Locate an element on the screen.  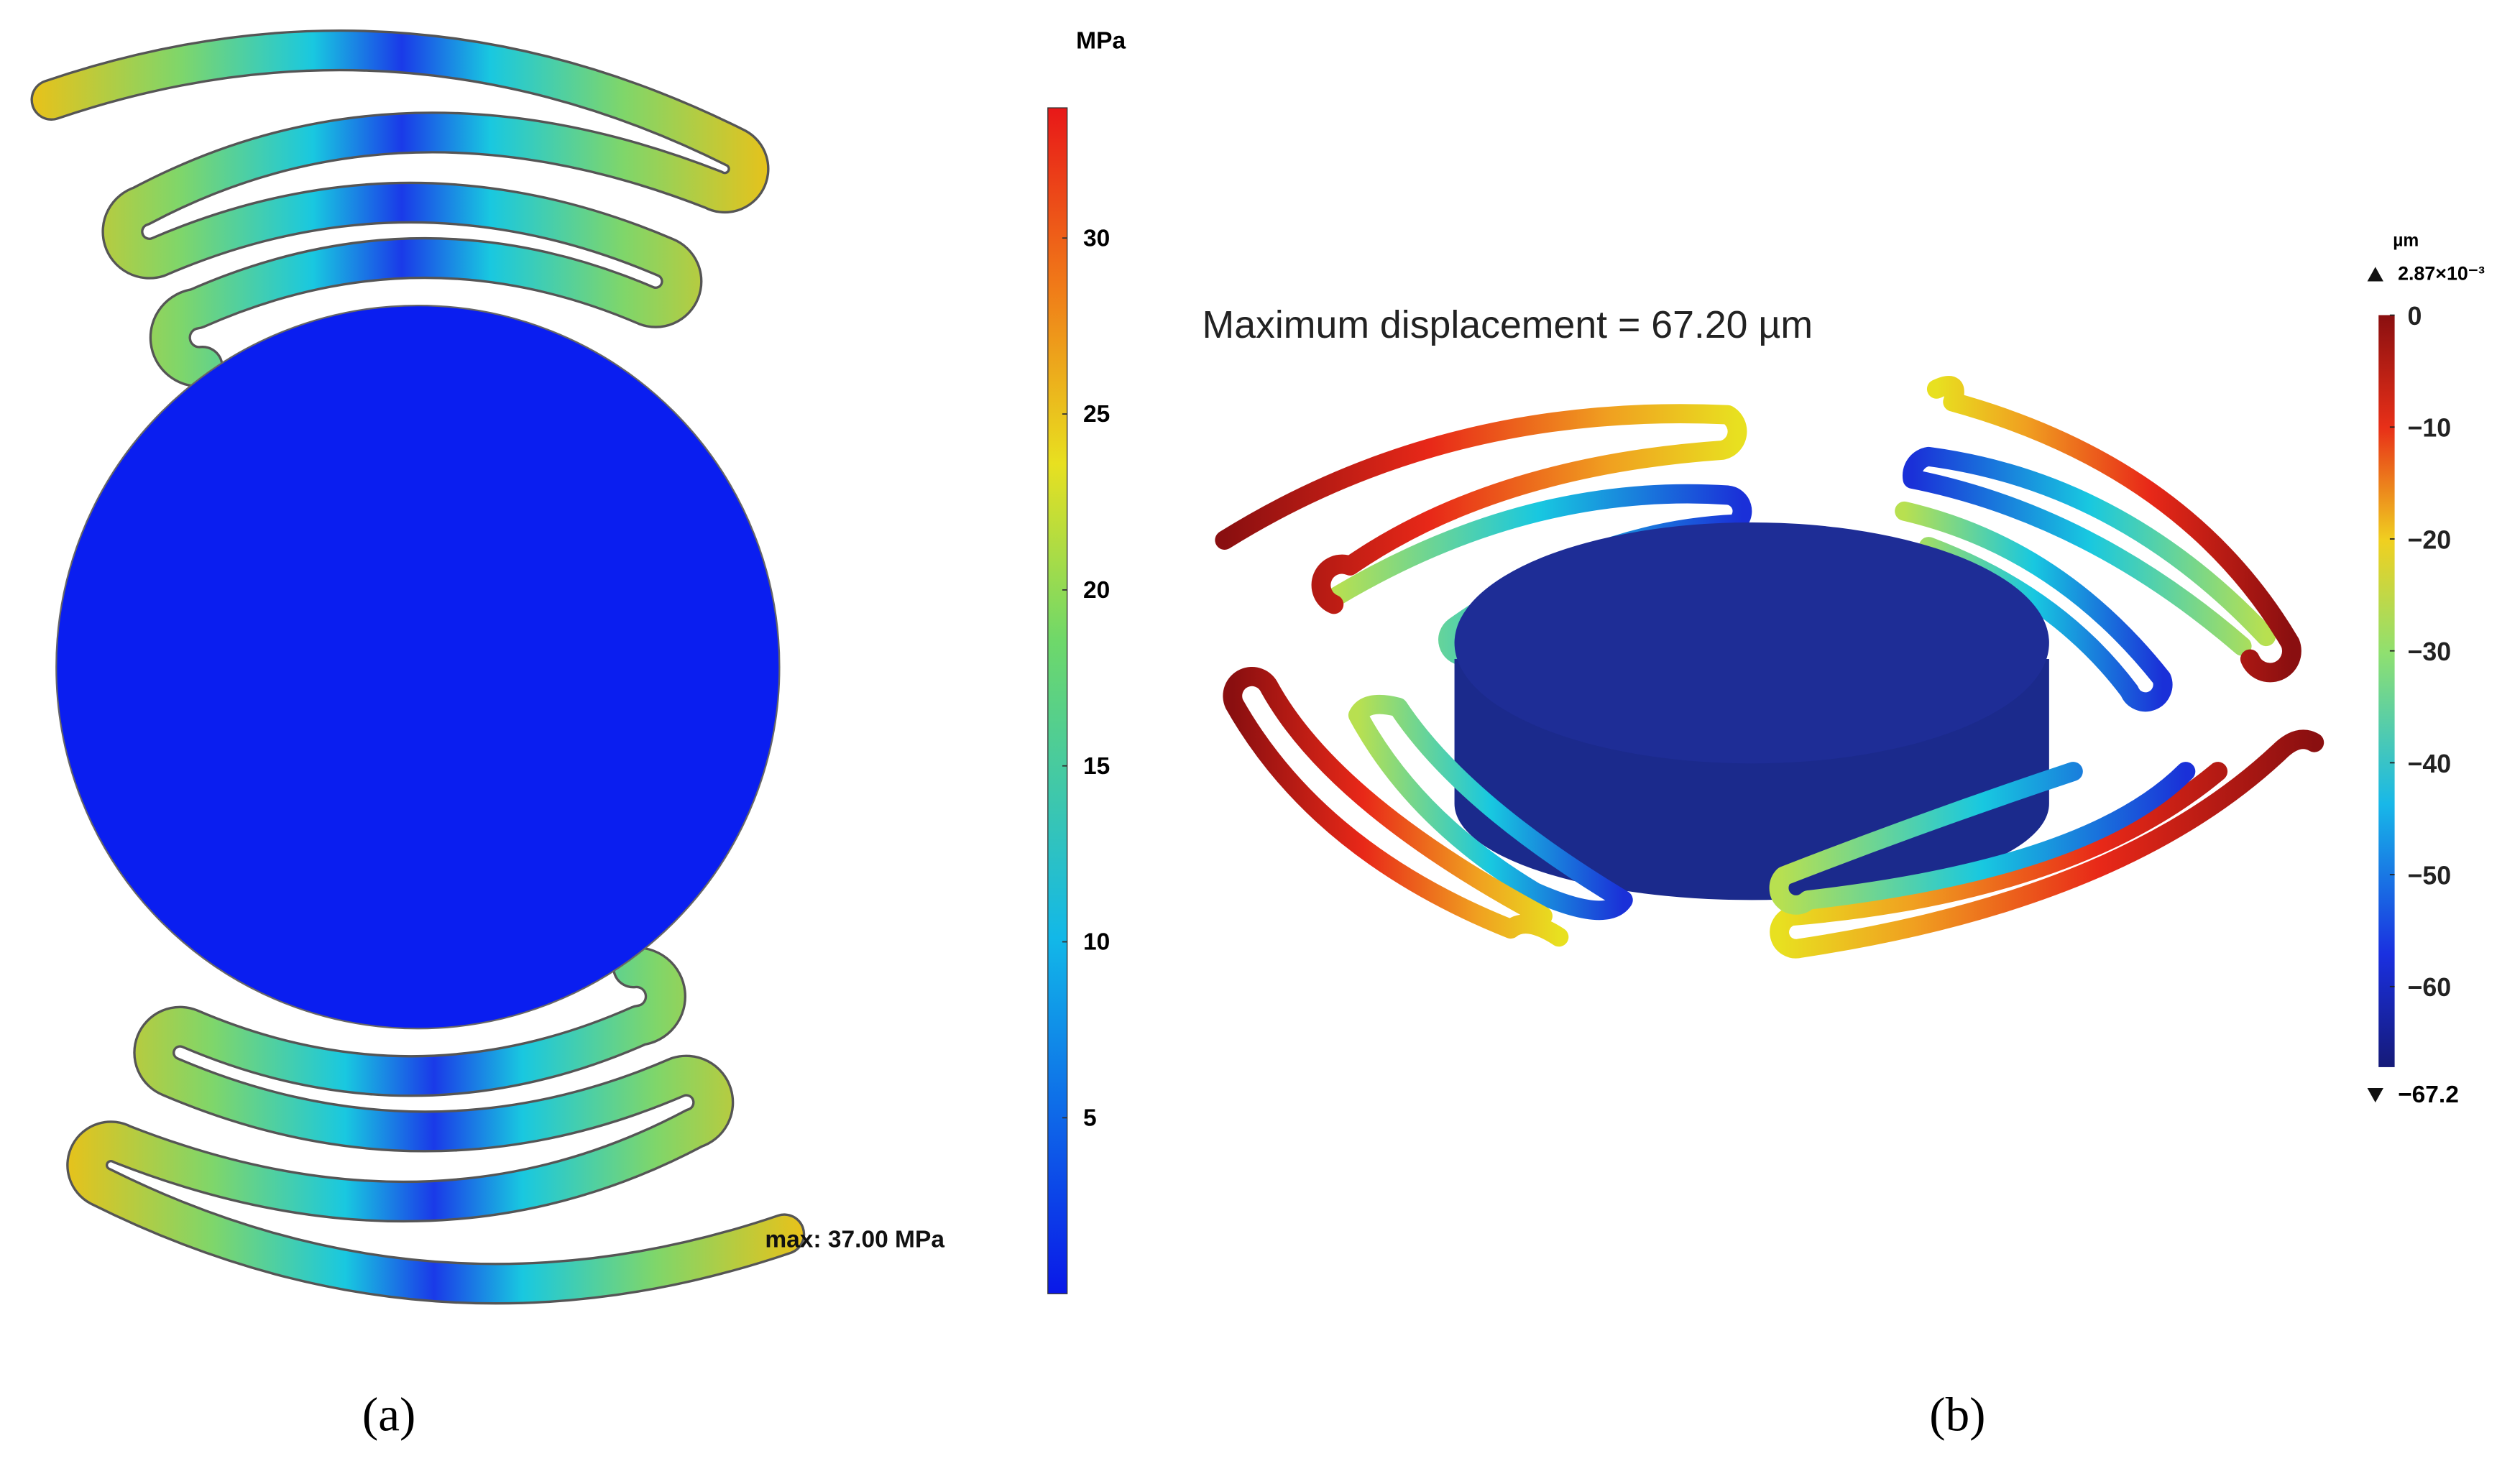
min-marker is located at coordinates (2375, 1095).